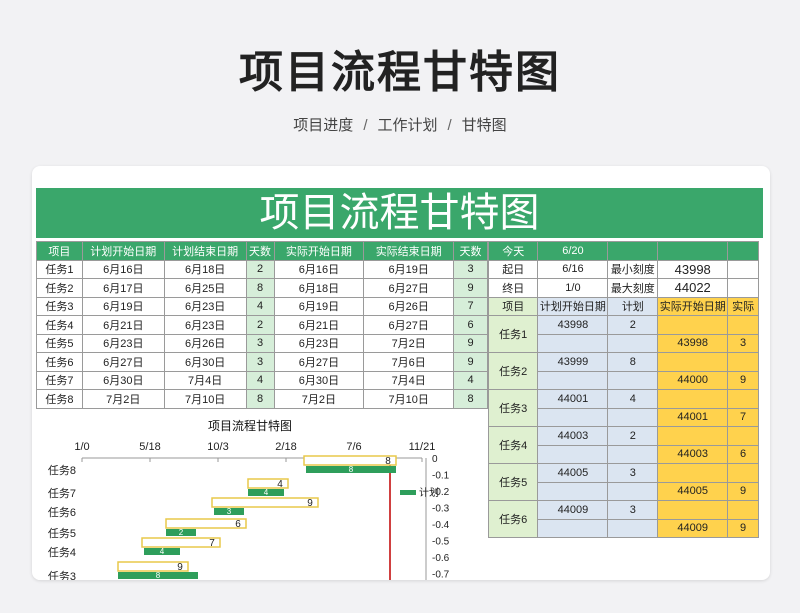 The image size is (800, 613). Describe the element at coordinates (573, 251) in the screenshot. I see `today-value: 6/20` at that location.